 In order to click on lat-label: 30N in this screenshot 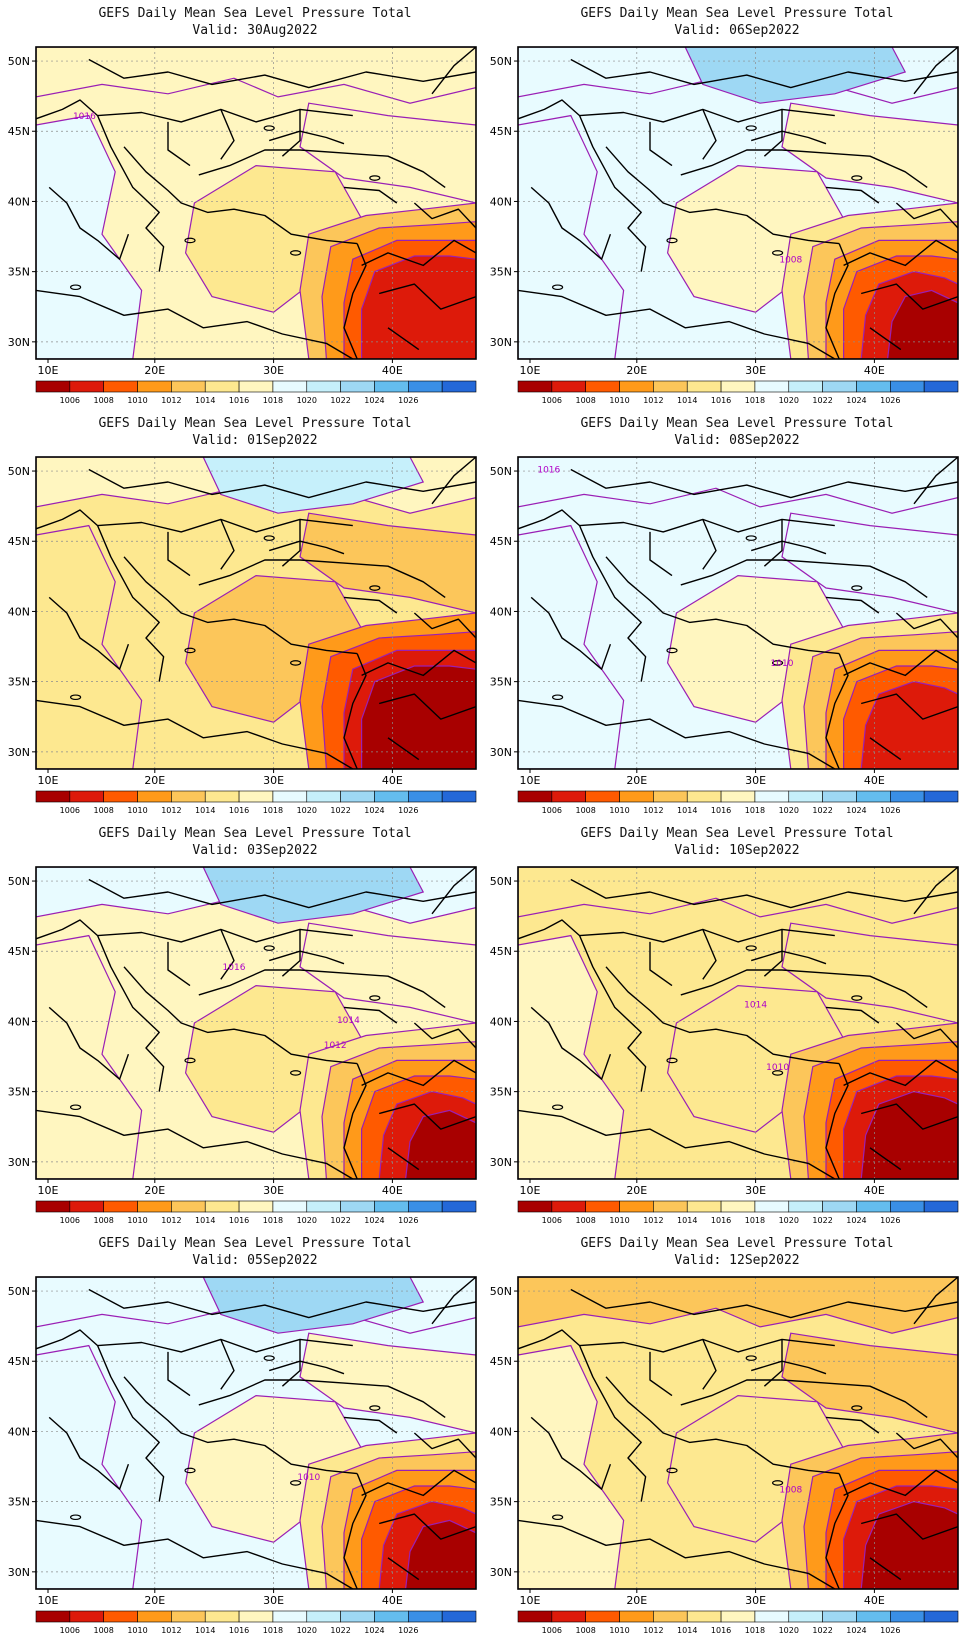, I will do `click(19, 1162)`.